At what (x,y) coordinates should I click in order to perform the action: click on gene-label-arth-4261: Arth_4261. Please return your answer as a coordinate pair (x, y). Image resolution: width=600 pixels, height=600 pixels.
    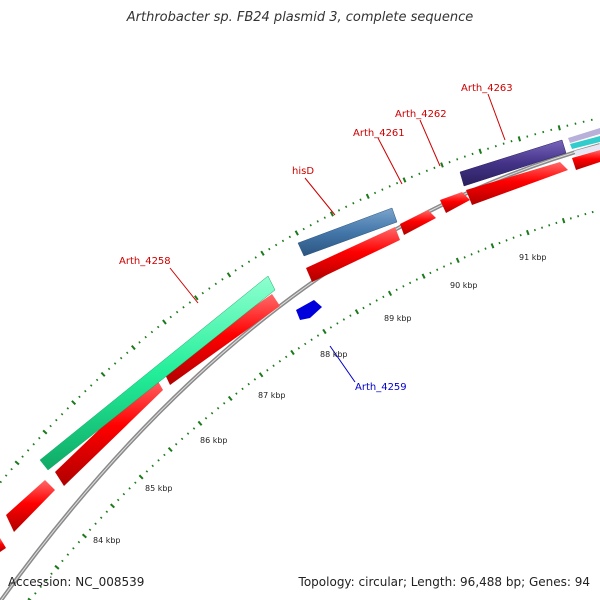
    Looking at the image, I should click on (379, 133).